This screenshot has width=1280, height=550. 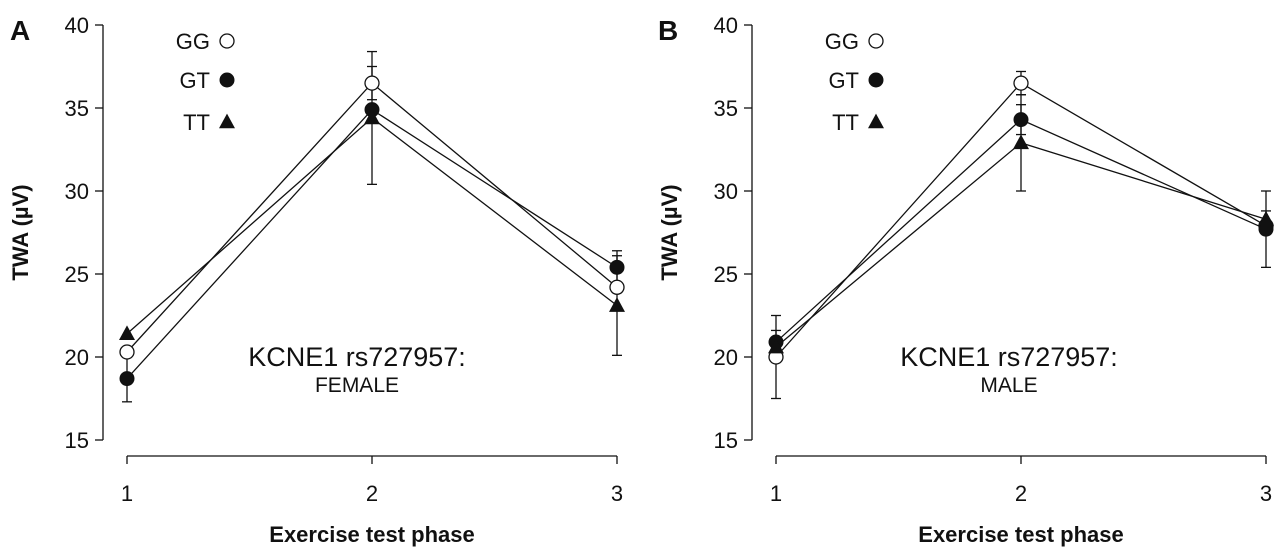 What do you see at coordinates (668, 30) in the screenshot?
I see `panel-label: B` at bounding box center [668, 30].